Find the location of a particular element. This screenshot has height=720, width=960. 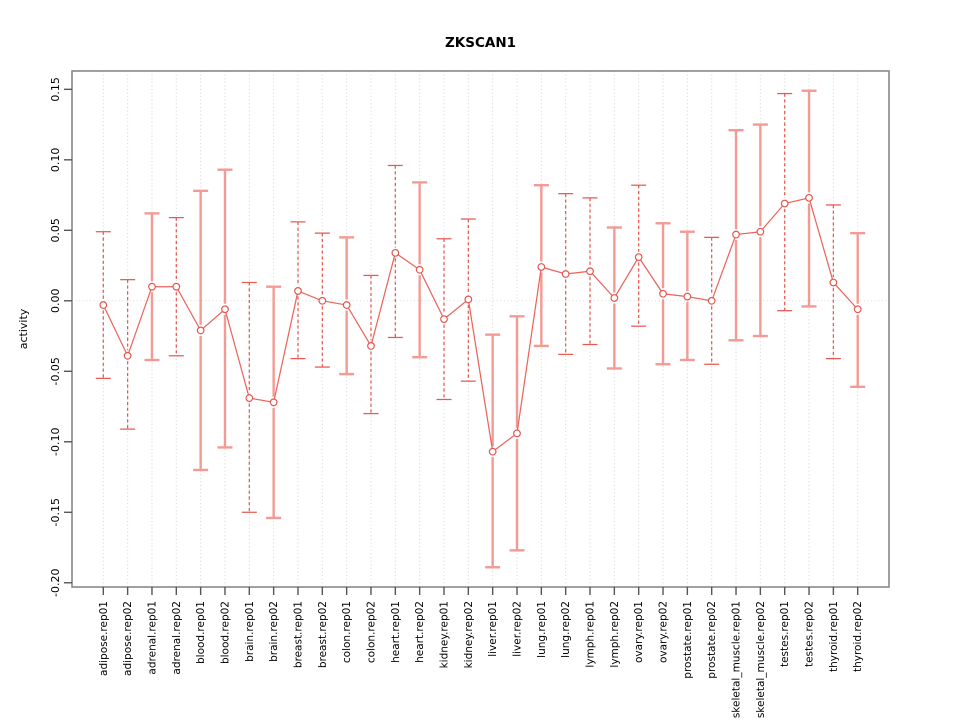

x-category-label: brain.rep02 is located at coordinates (274, 631).